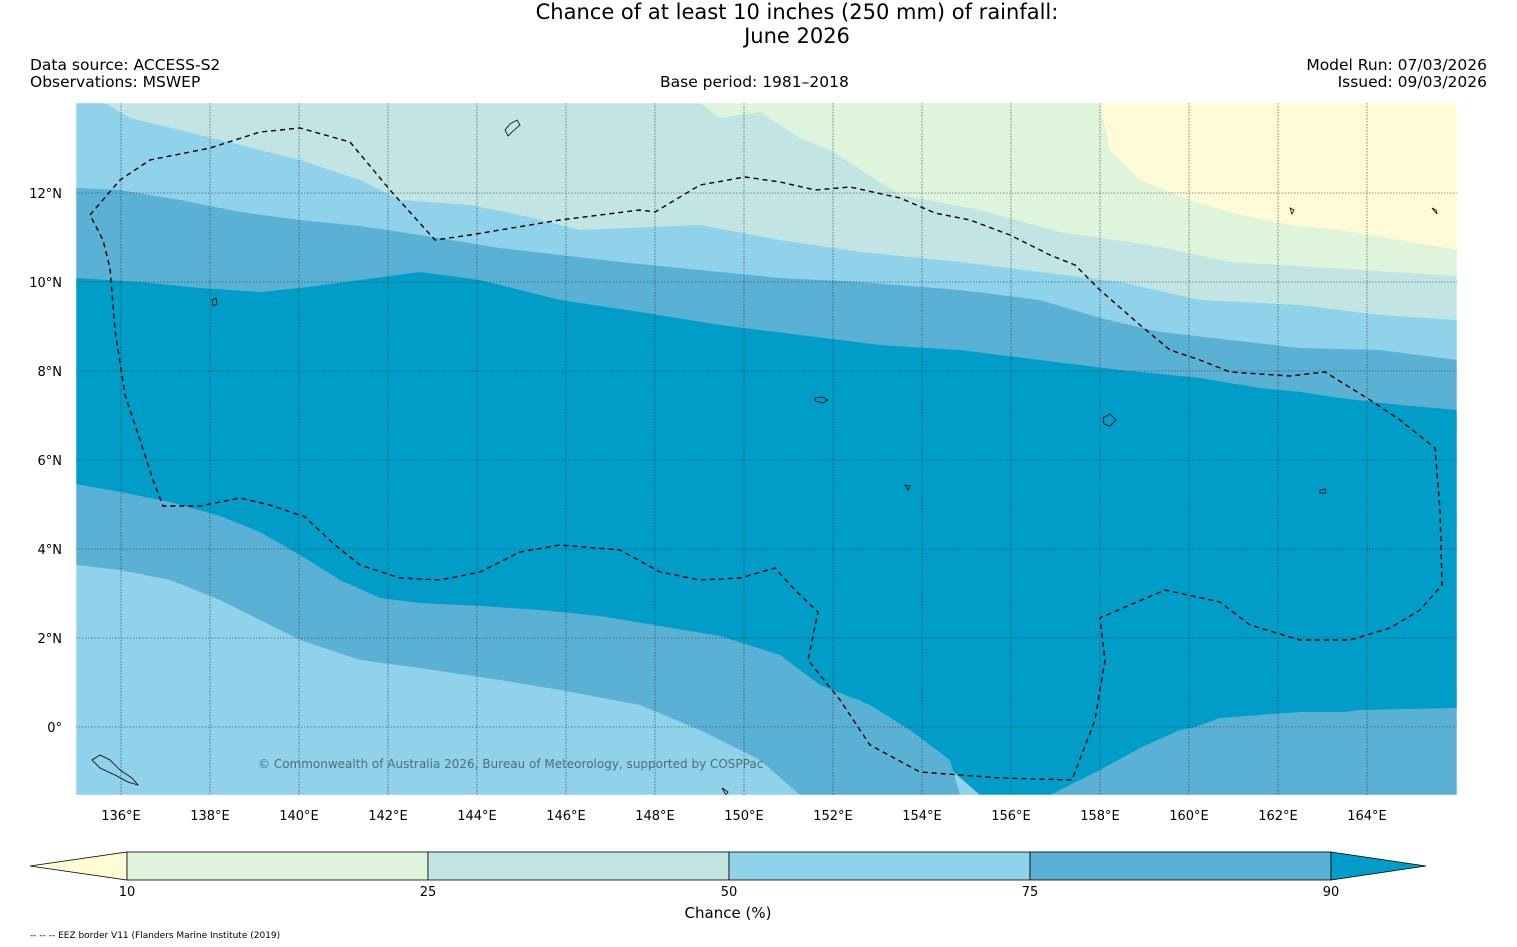  Describe the element at coordinates (797, 36) in the screenshot. I see `title-line-2: June 2026` at that location.